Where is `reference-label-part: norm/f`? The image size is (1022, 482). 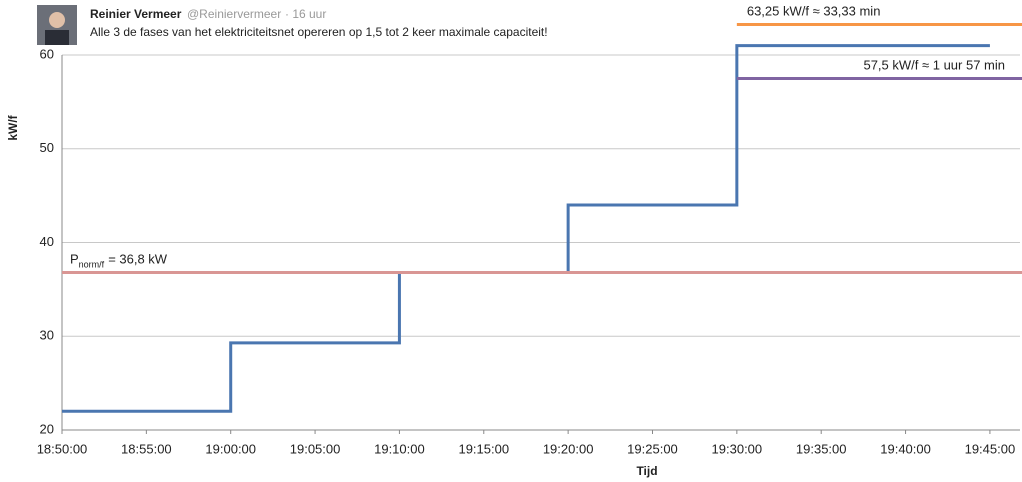 reference-label-part: norm/f is located at coordinates (92, 265).